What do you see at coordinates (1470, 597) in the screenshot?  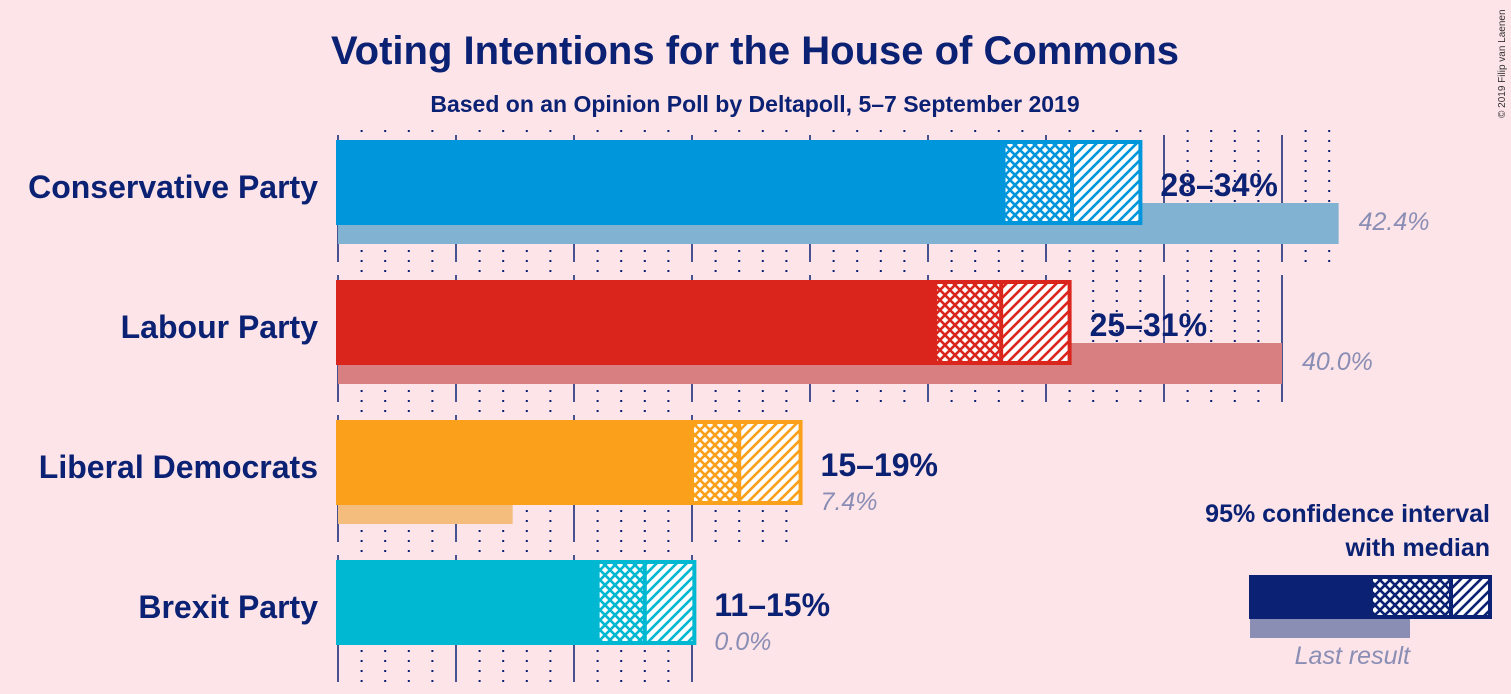 I see `legend-ci-upper-swatch` at bounding box center [1470, 597].